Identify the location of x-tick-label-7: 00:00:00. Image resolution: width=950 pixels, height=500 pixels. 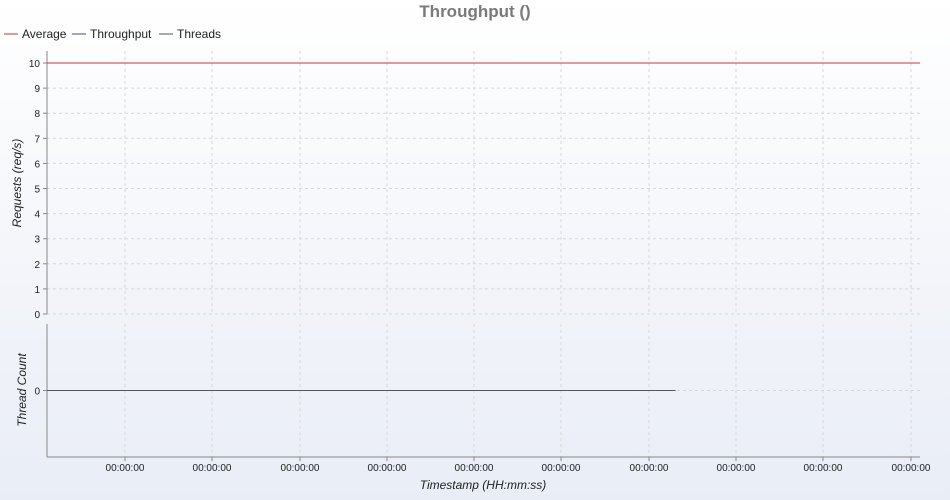
(736, 468).